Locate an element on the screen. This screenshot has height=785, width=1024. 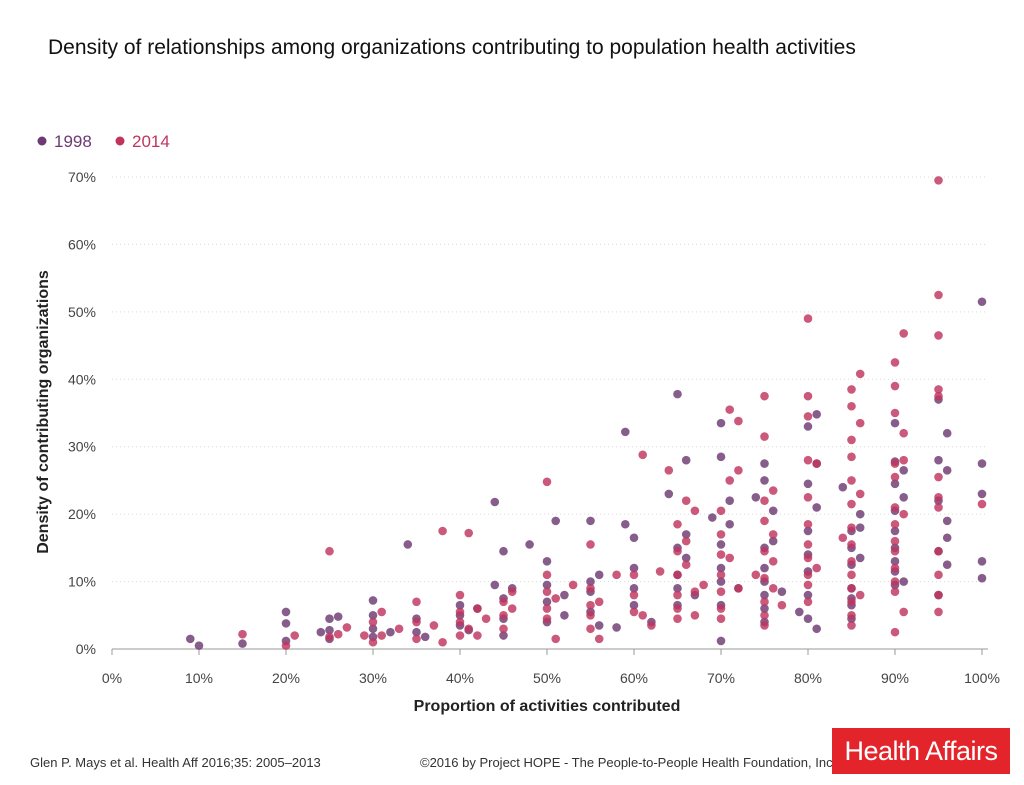
y-tick-label: 0% is located at coordinates (86, 649).